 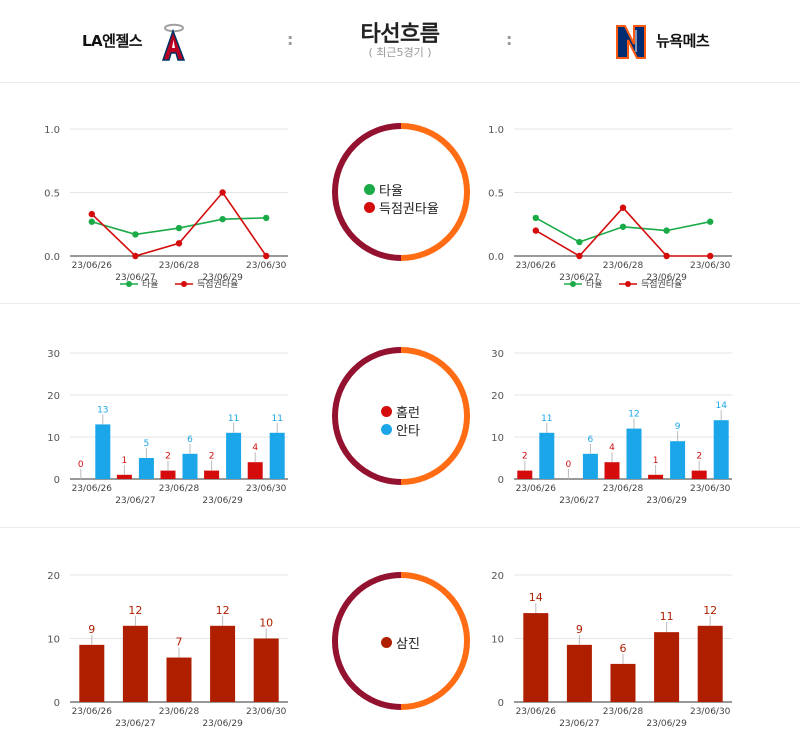 I want to click on data-label: 5, so click(x=147, y=444).